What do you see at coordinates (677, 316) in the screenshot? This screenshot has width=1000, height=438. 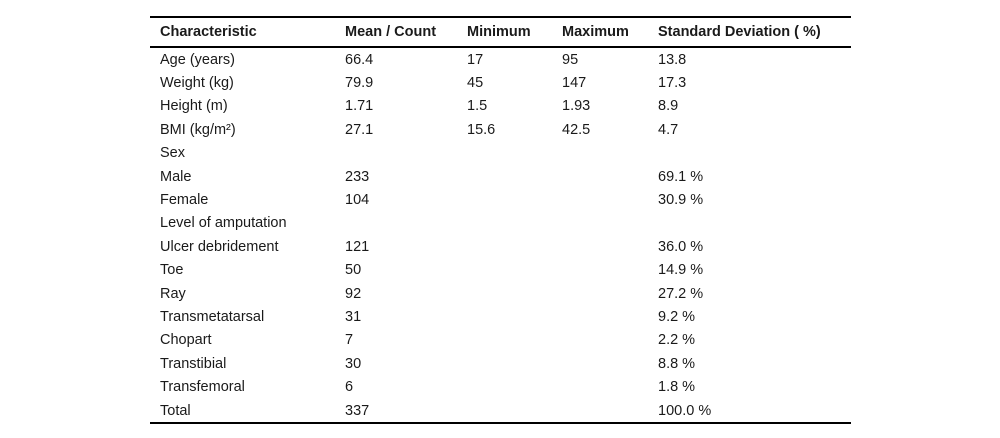 I see `cell-standard-deviation: 9.2 %` at bounding box center [677, 316].